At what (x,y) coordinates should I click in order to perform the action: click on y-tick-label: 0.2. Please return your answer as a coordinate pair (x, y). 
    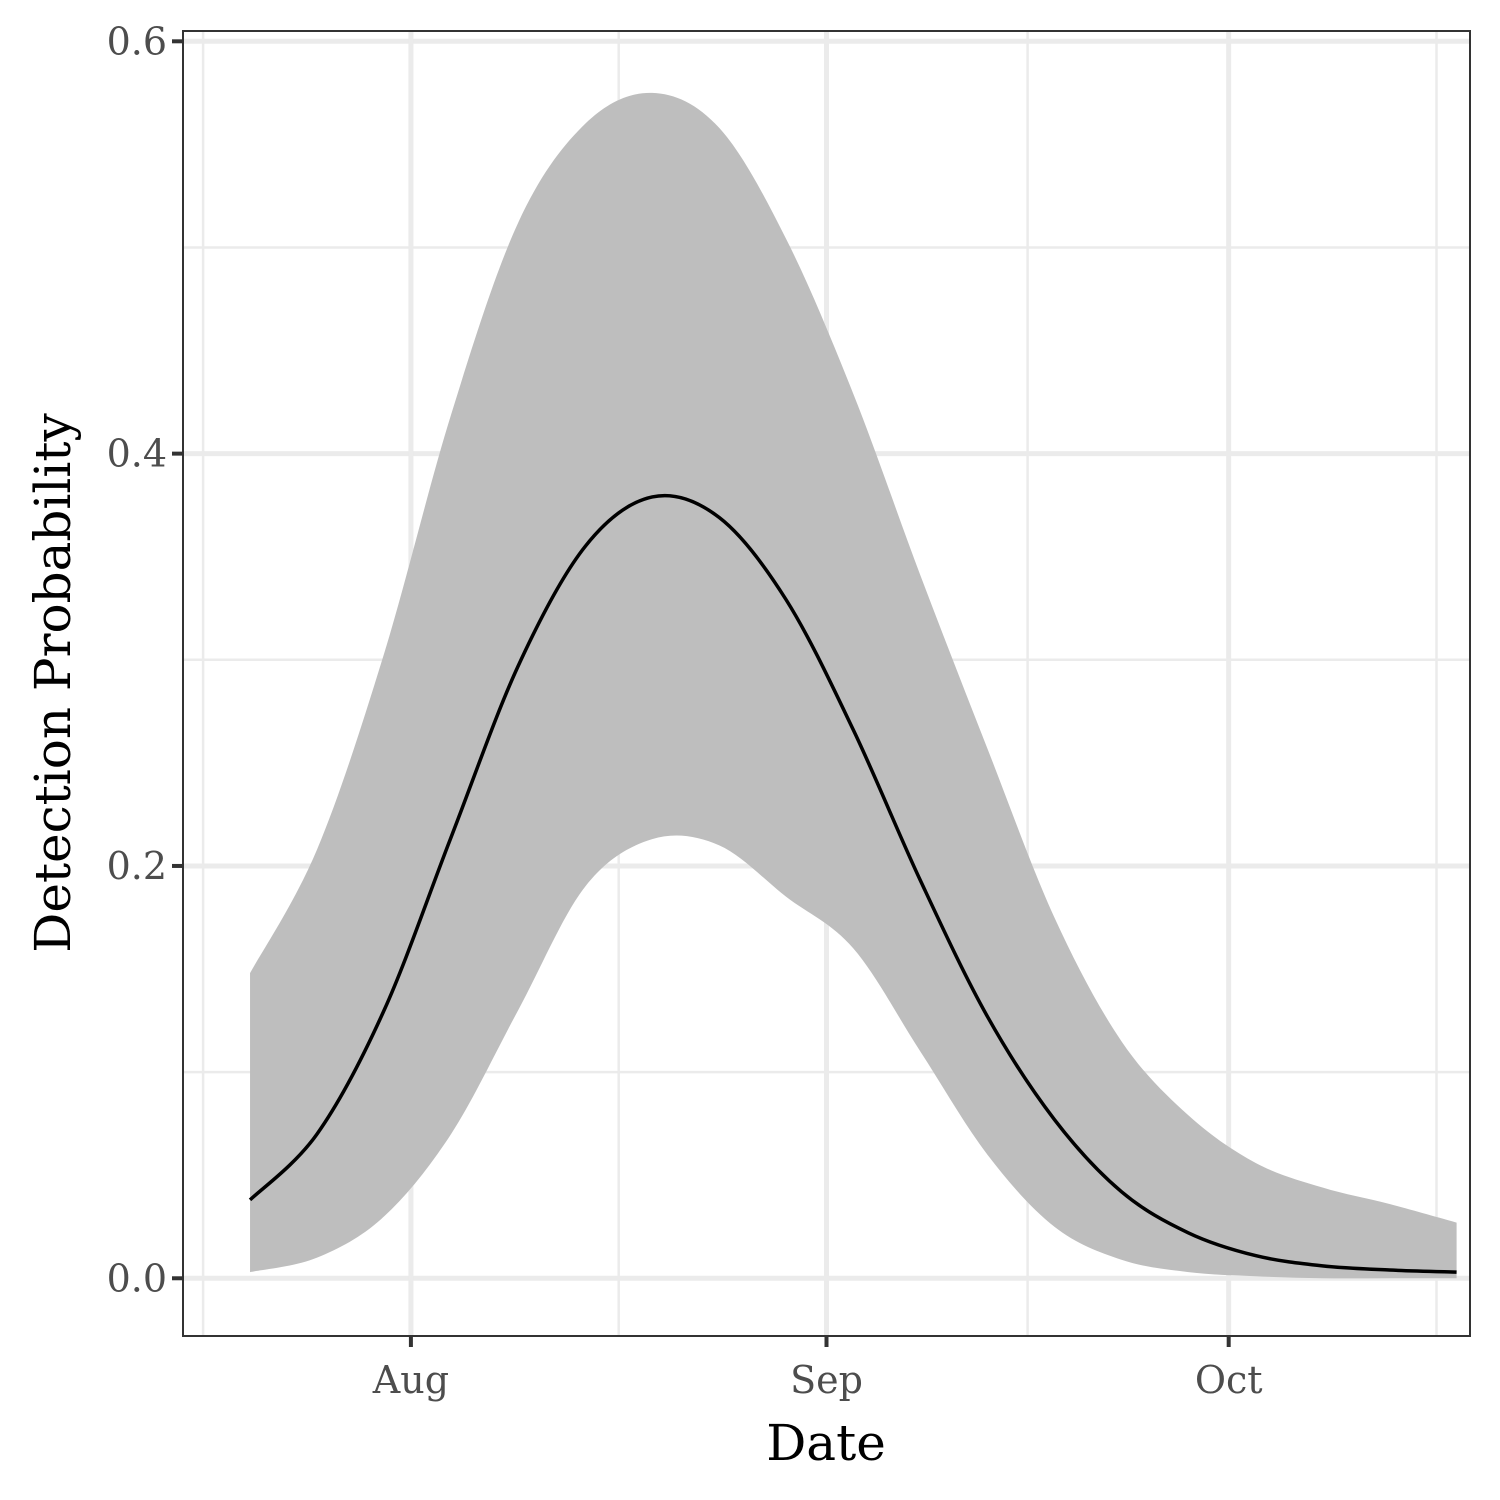
    Looking at the image, I should click on (137, 866).